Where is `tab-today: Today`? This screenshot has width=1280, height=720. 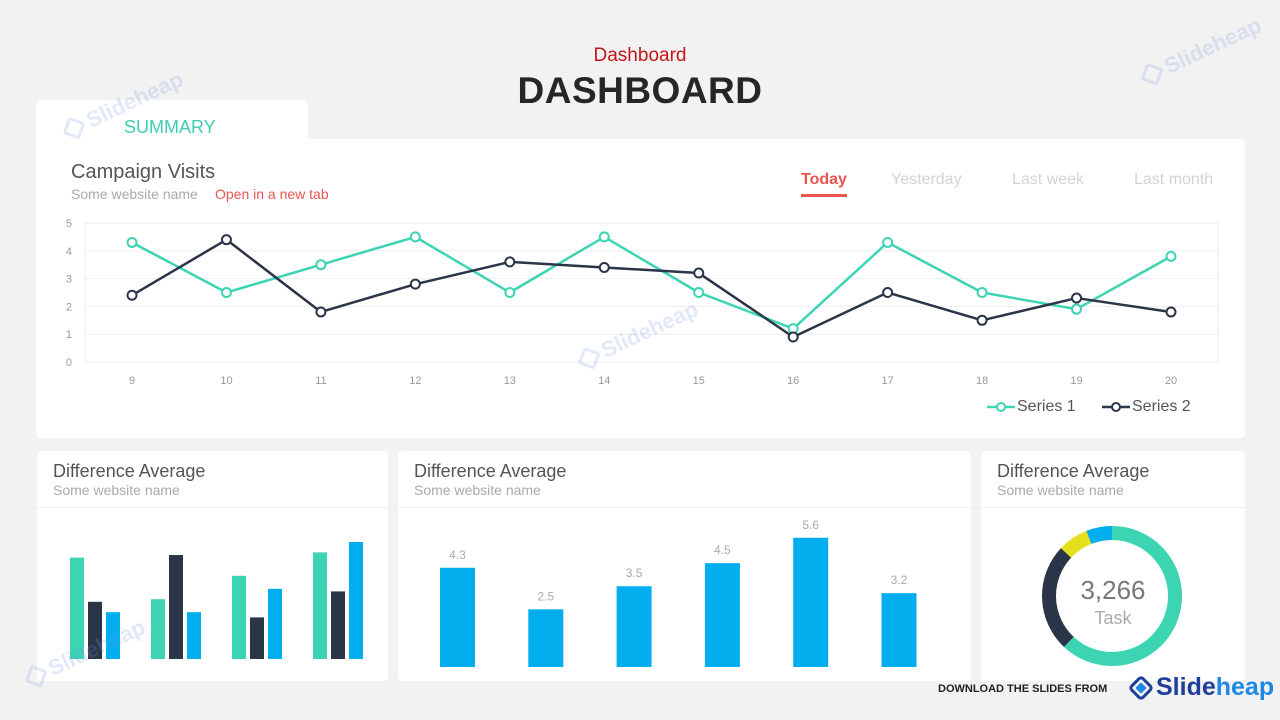
tab-today: Today is located at coordinates (824, 179).